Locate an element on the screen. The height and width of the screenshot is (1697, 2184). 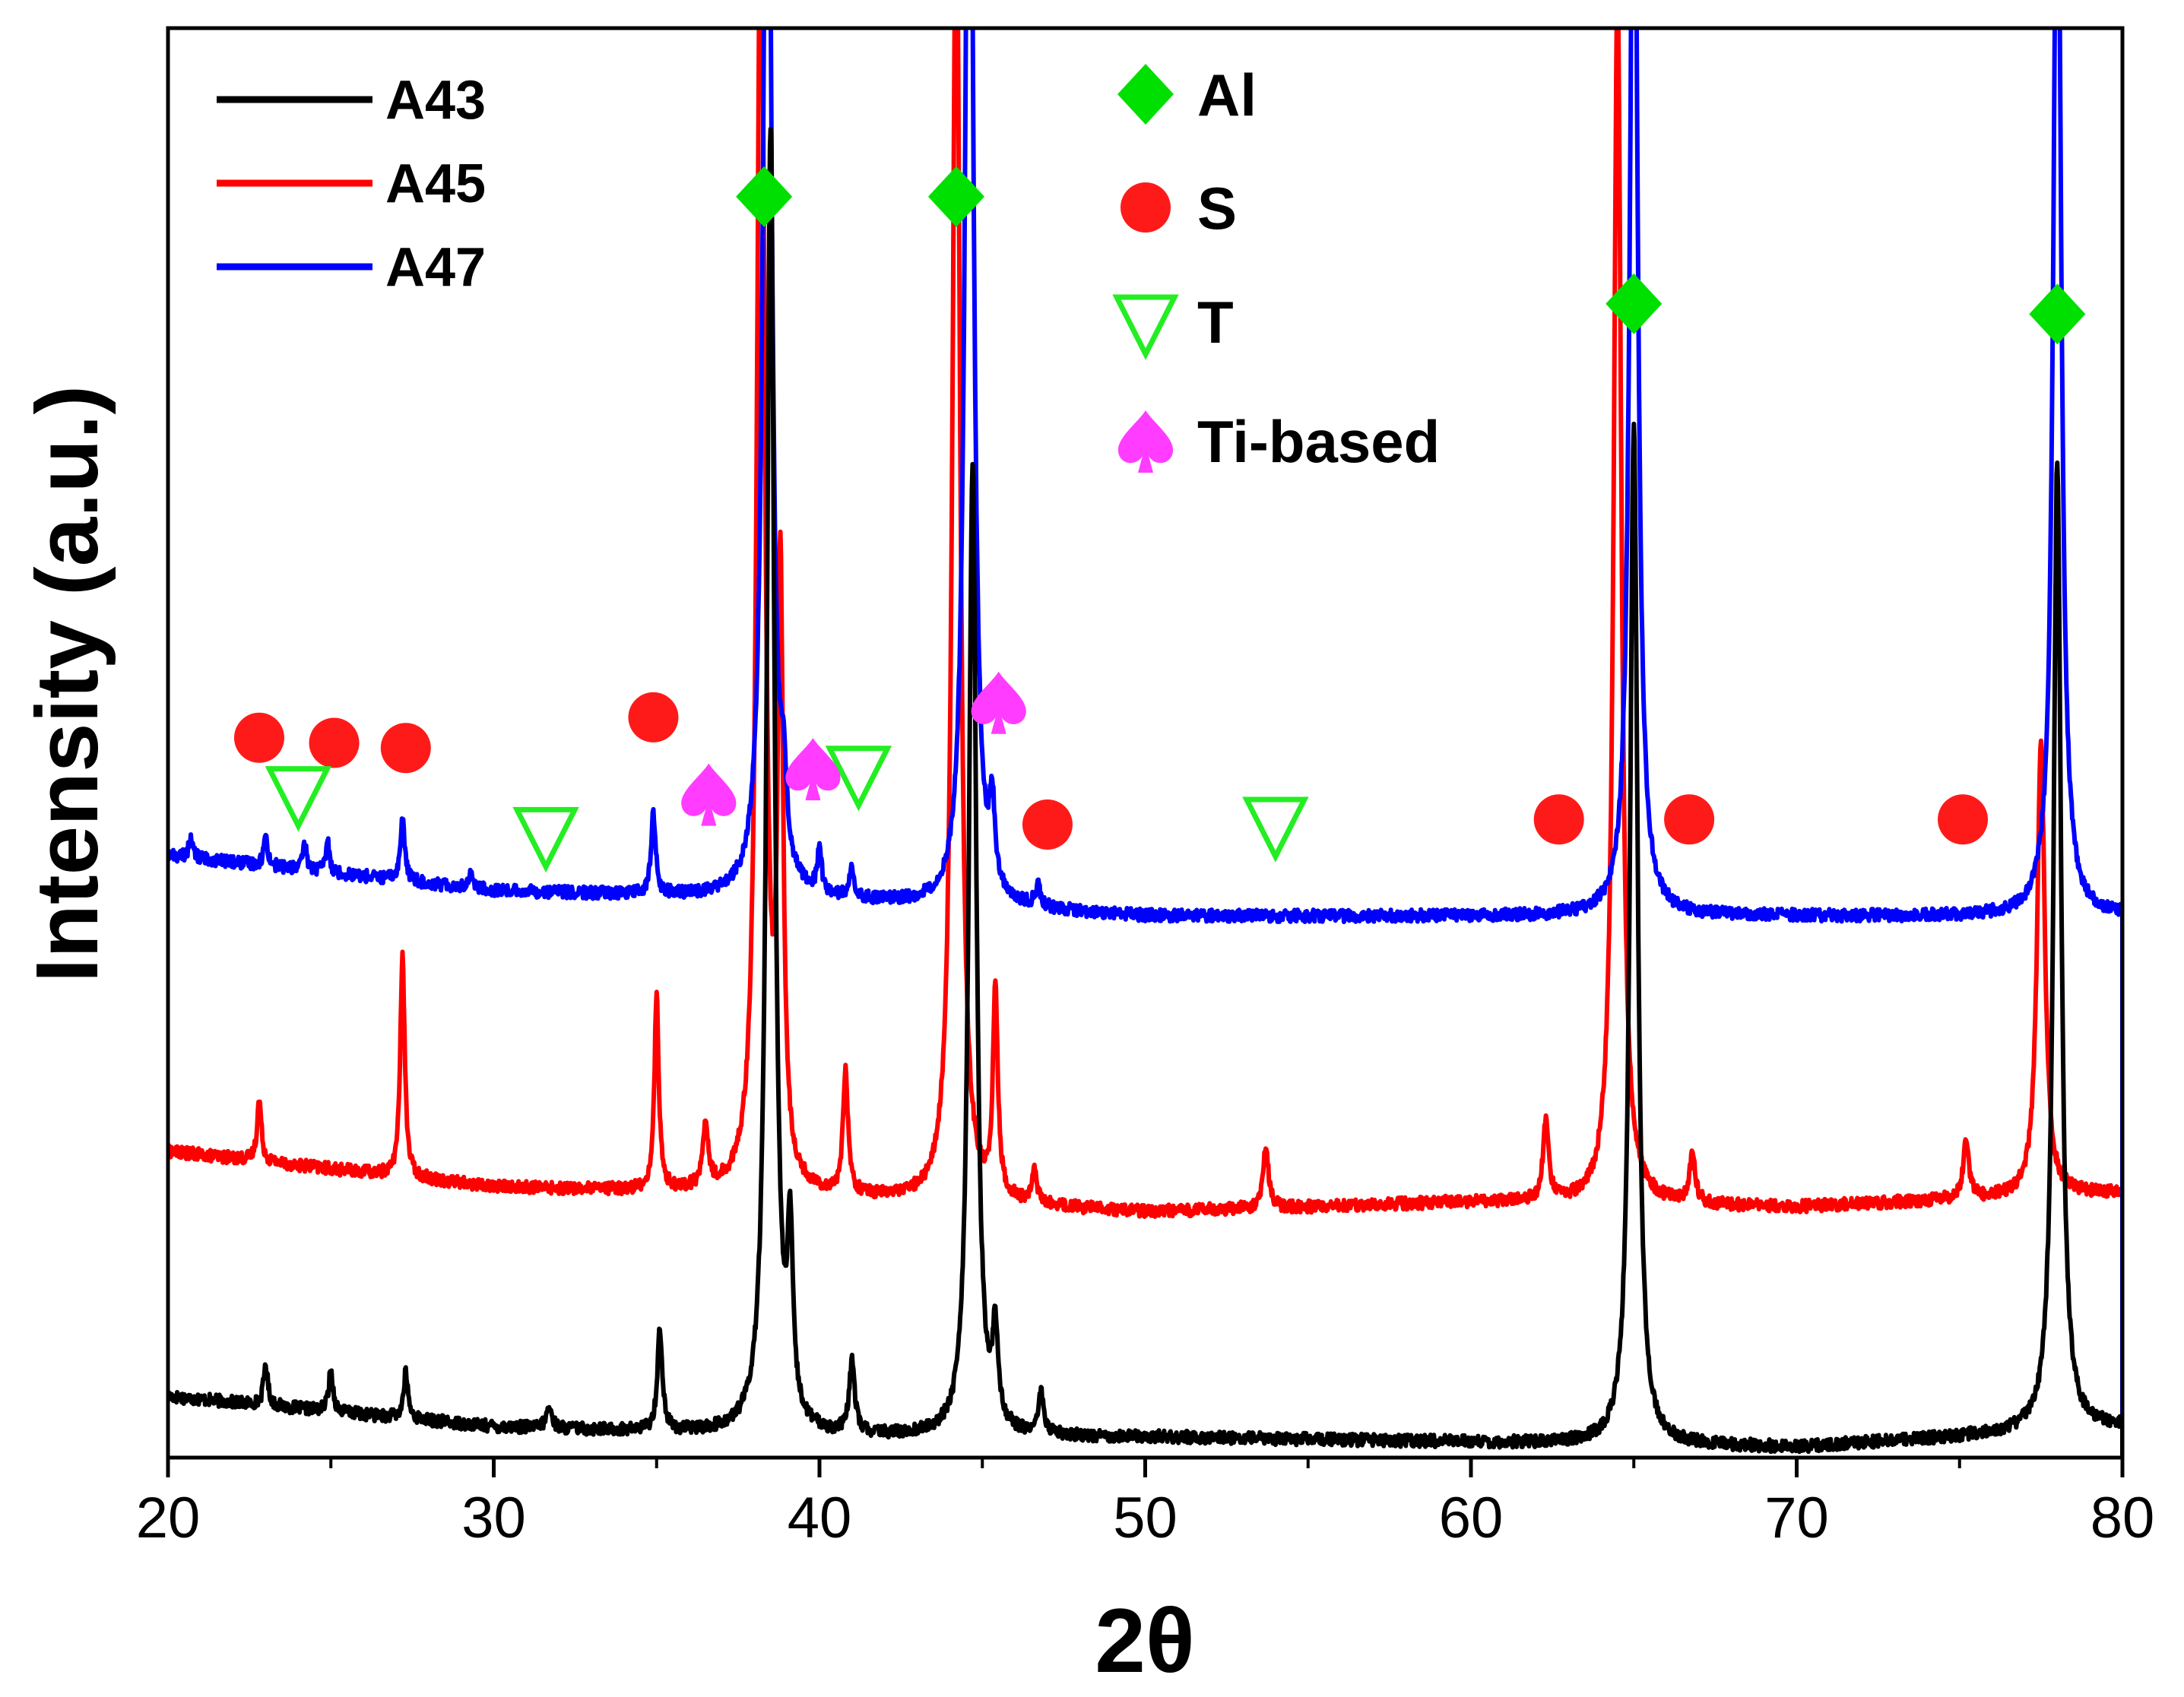
phase-marker-s-3-icon is located at coordinates (653, 717).